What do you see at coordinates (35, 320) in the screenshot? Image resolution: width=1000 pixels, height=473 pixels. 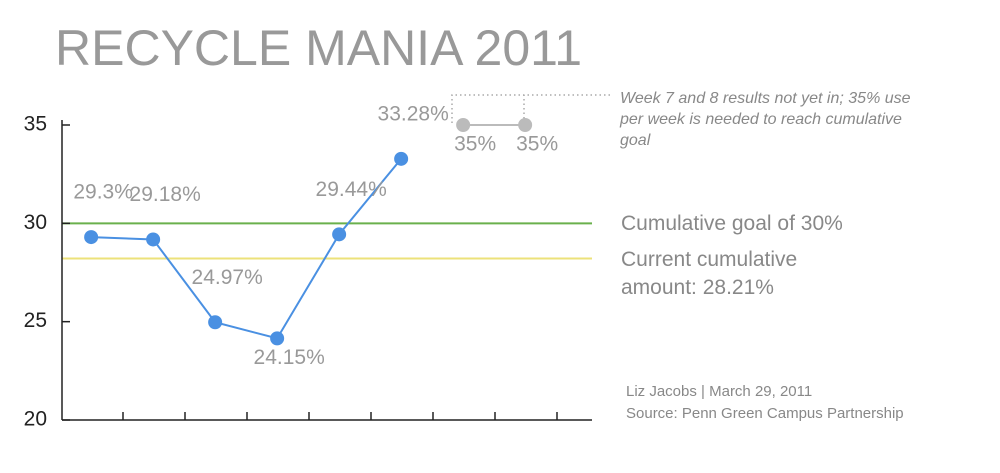 I see `y-tick-label: 25` at bounding box center [35, 320].